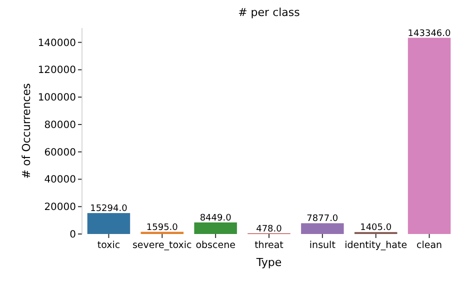 This screenshot has width=474, height=286. Describe the element at coordinates (268, 262) in the screenshot. I see `x-axis-title: Type` at that location.